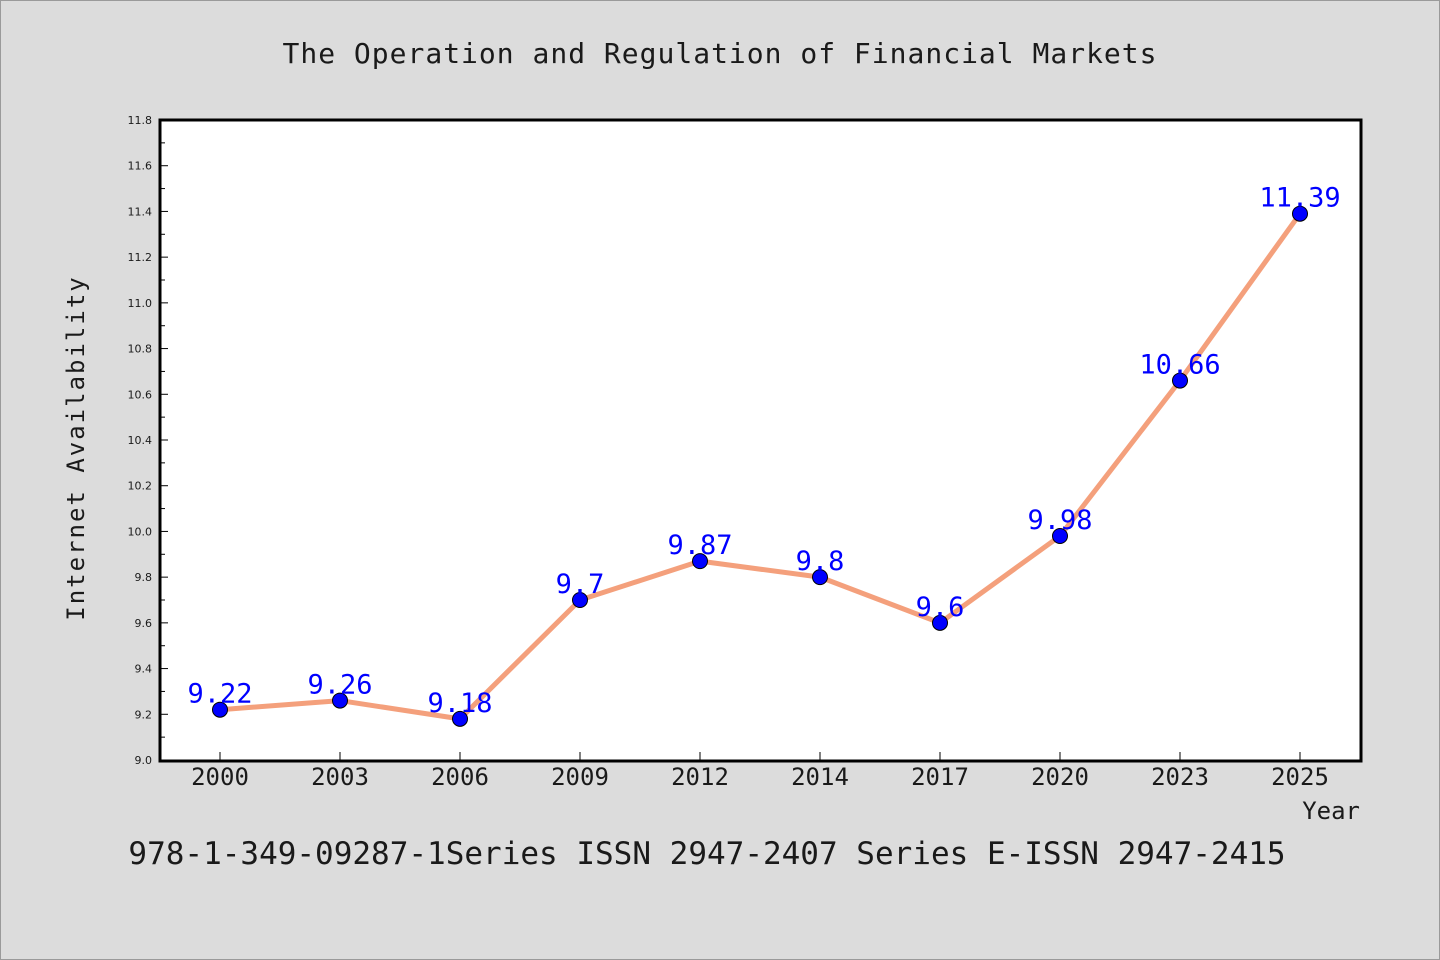 The height and width of the screenshot is (960, 1440). What do you see at coordinates (140, 166) in the screenshot?
I see `y-tick-label: 11.6` at bounding box center [140, 166].